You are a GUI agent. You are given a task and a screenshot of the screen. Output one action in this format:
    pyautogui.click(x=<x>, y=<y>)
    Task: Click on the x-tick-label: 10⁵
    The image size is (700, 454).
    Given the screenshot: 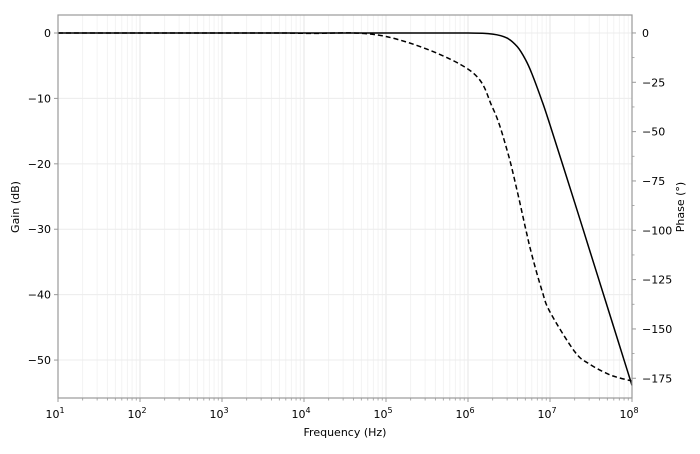 What is the action you would take?
    pyautogui.click(x=382, y=413)
    